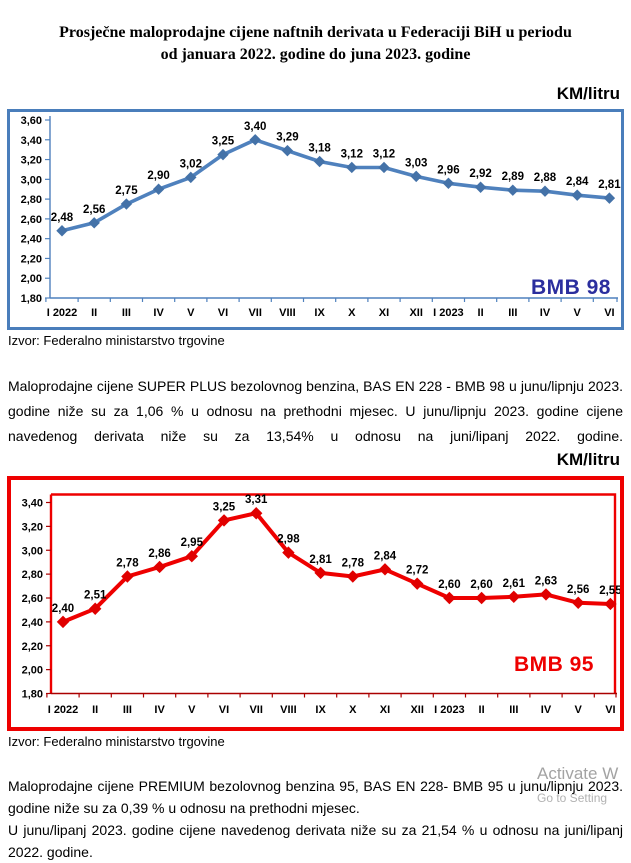 The width and height of the screenshot is (631, 863). What do you see at coordinates (192, 543) in the screenshot?
I see `svg-text: 2,95` at bounding box center [192, 543].